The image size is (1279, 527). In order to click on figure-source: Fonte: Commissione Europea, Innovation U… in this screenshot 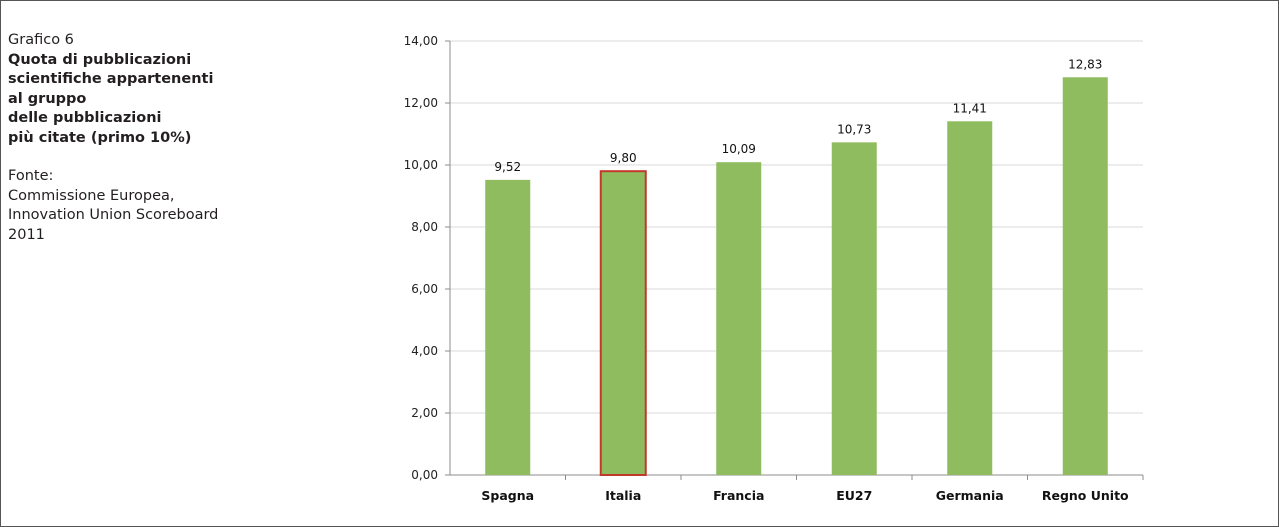, I will do `click(113, 205)`.